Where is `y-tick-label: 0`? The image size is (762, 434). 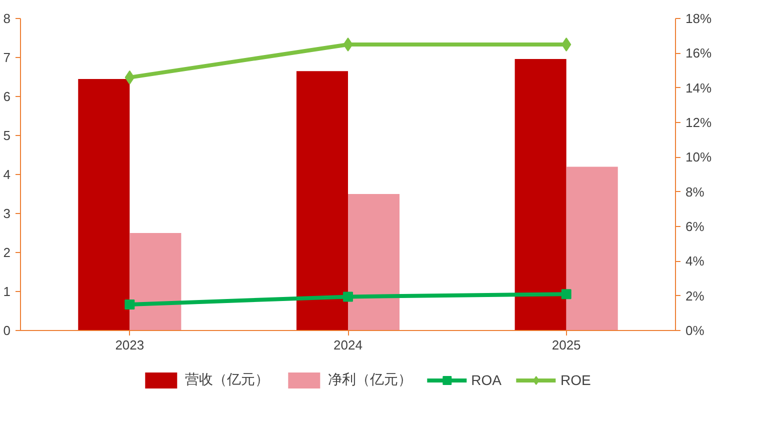 y-tick-label: 0 is located at coordinates (7, 330).